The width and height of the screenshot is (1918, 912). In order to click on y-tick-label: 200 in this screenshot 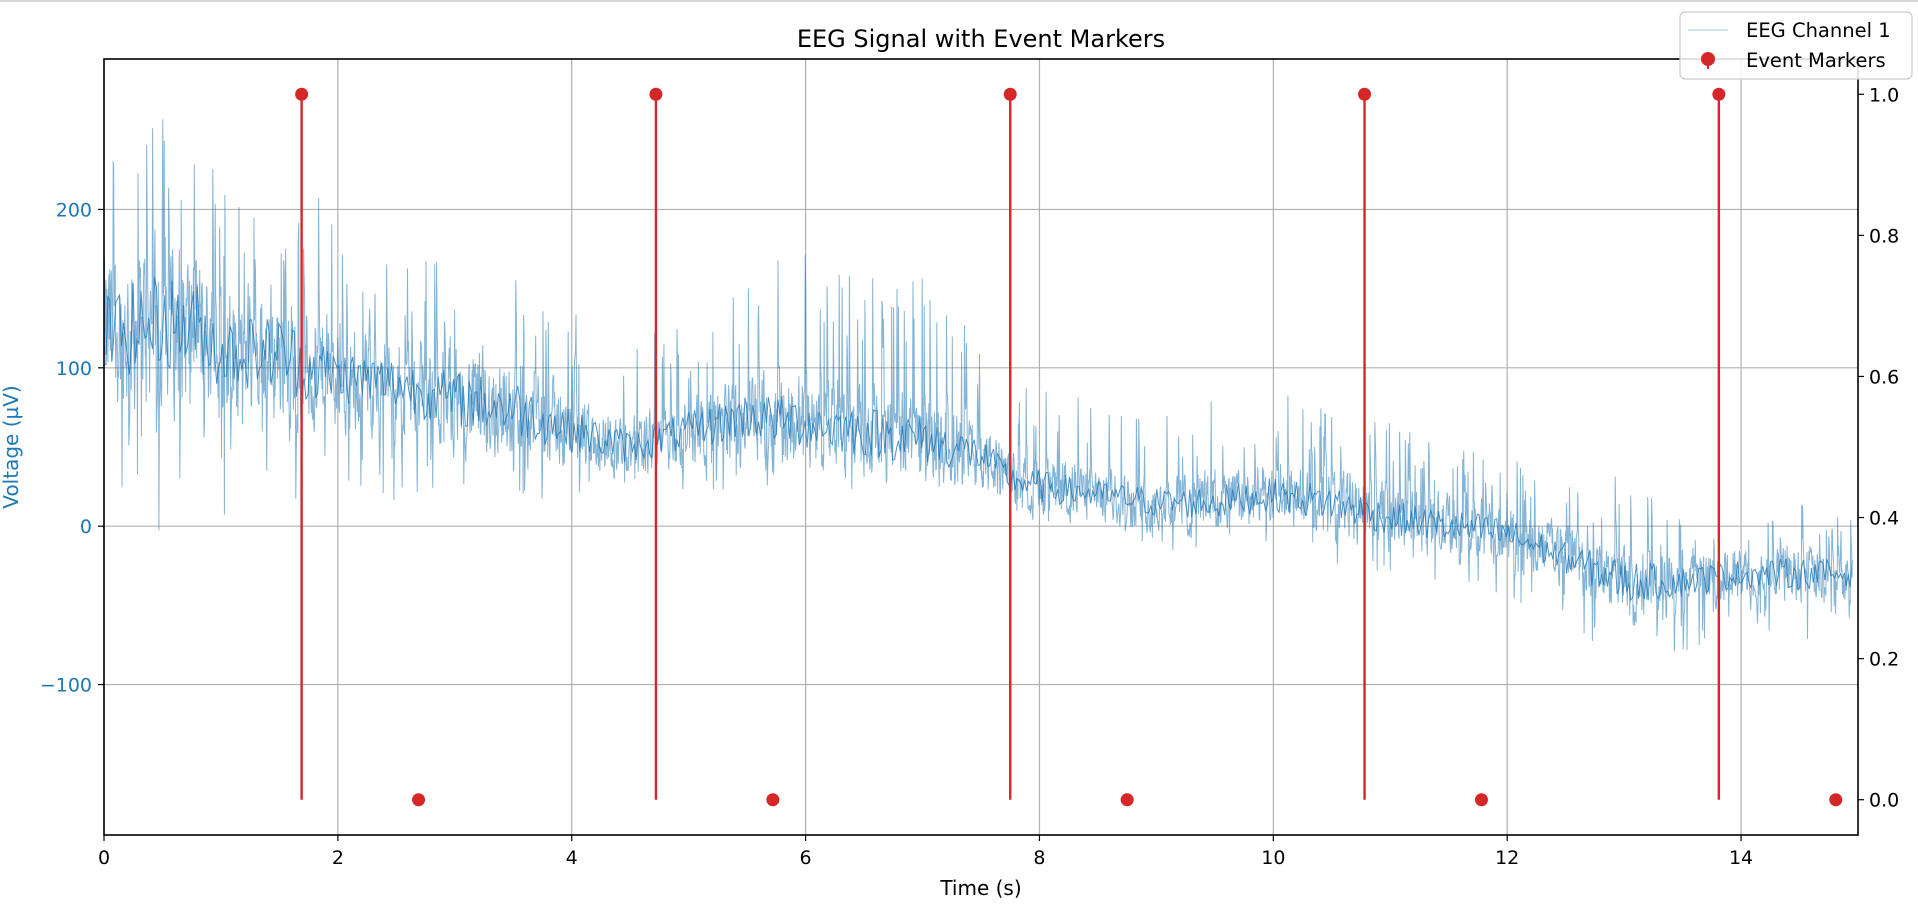, I will do `click(74, 210)`.